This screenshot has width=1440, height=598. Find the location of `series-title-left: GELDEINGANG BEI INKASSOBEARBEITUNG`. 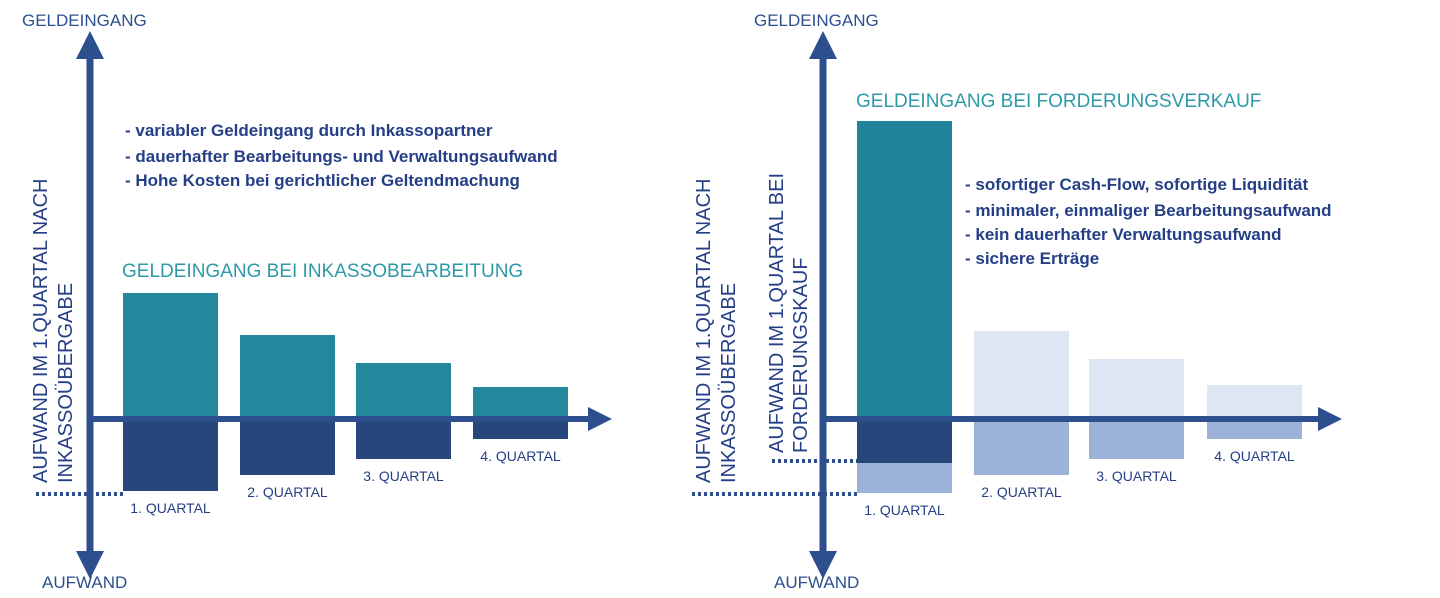

series-title-left: GELDEINGANG BEI INKASSOBEARBEITUNG is located at coordinates (322, 271).